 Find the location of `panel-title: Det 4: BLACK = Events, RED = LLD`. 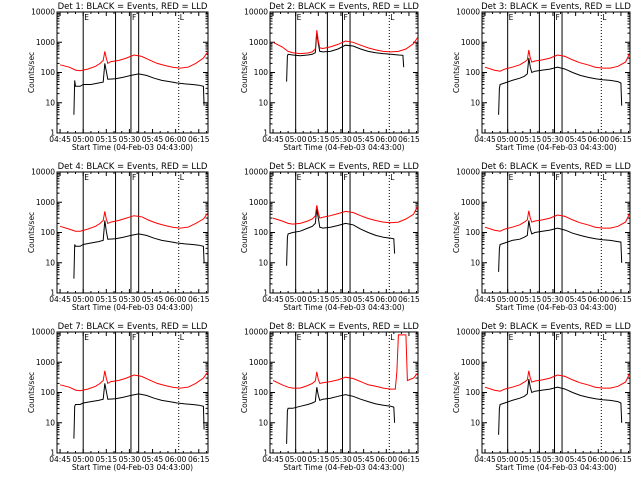

panel-title: Det 4: BLACK = Events, RED = LLD is located at coordinates (133, 167).